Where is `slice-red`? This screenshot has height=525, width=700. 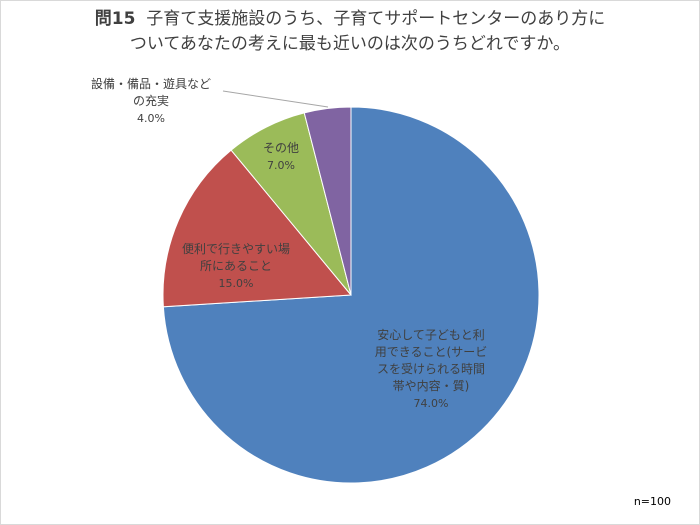
slice-red is located at coordinates (257, 228).